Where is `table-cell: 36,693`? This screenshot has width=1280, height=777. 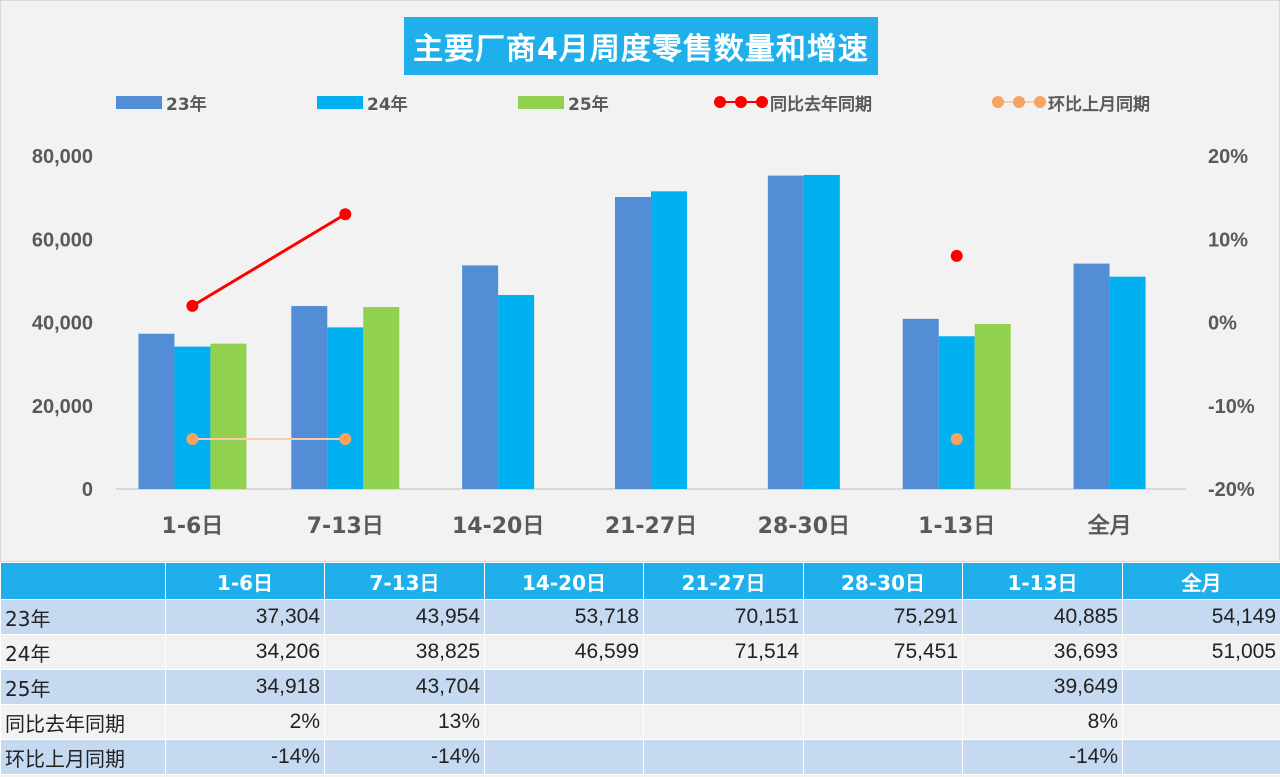 table-cell: 36,693 is located at coordinates (1042, 652).